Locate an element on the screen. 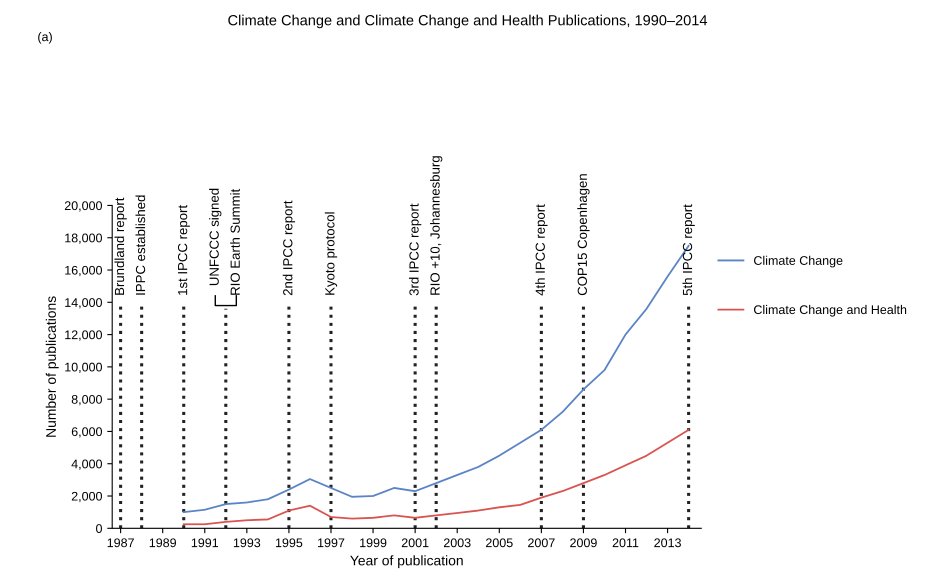 The height and width of the screenshot is (587, 935). x-tick-label: 2007 is located at coordinates (541, 543).